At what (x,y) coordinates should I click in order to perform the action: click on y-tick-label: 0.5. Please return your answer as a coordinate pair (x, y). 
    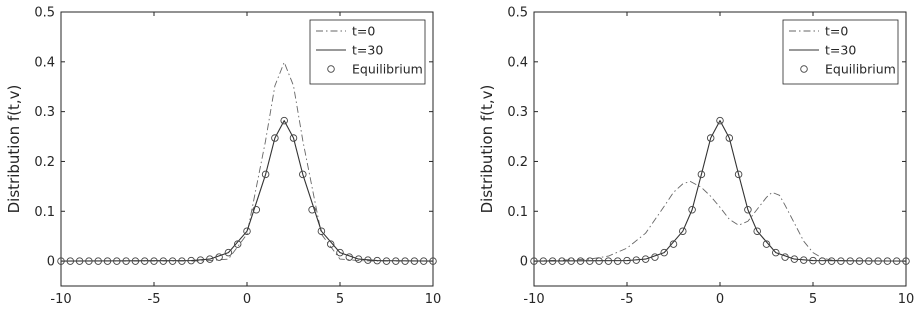
    Looking at the image, I should click on (44, 13).